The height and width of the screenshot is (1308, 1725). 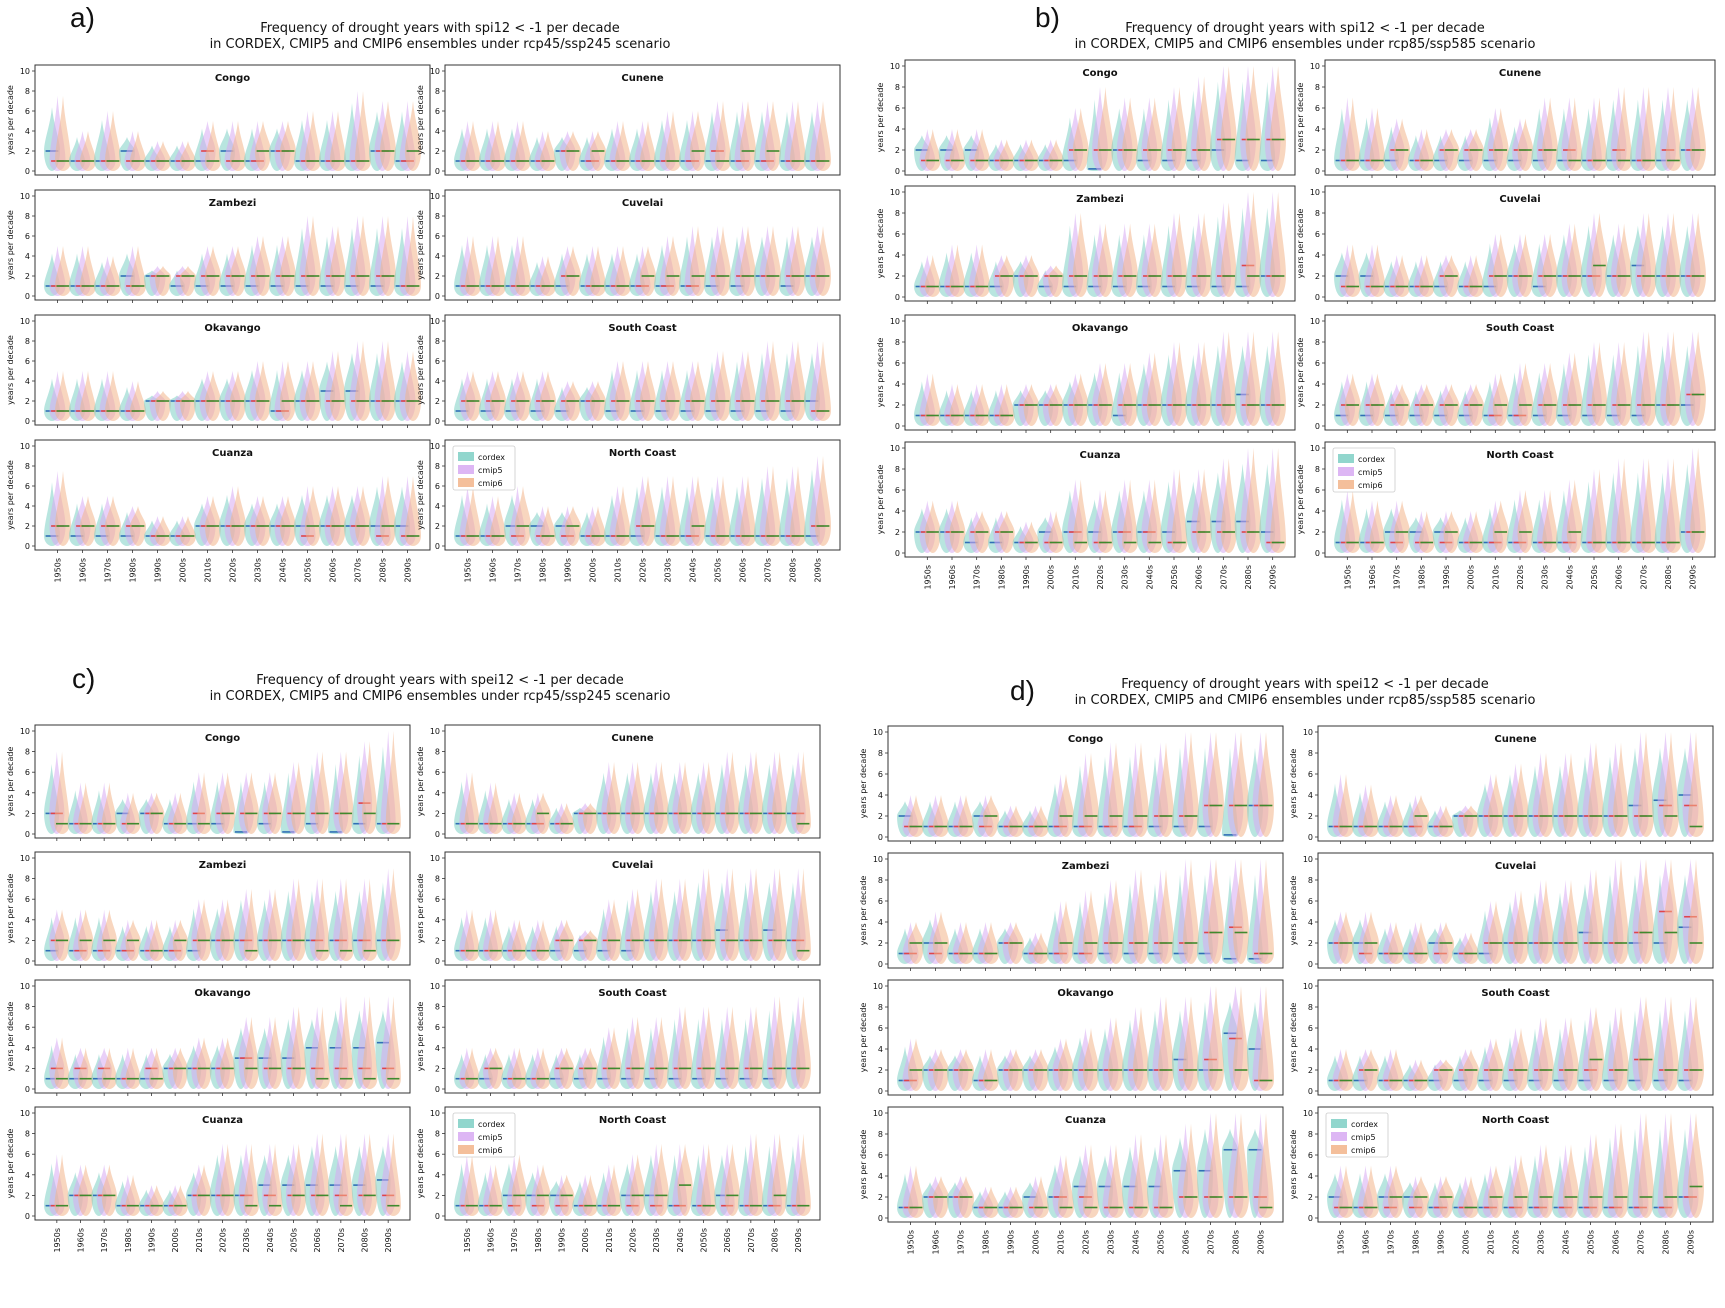 I want to click on subplot-cunene: Cunene 0 2 4 6 8 10 years per decade, so click(x=1506, y=118).